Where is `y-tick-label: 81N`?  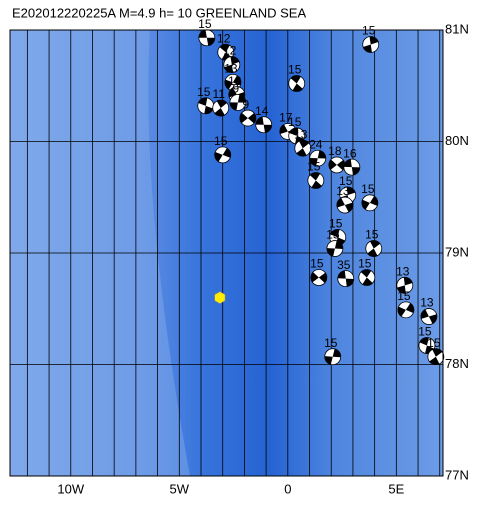 y-tick-label: 81N is located at coordinates (457, 28).